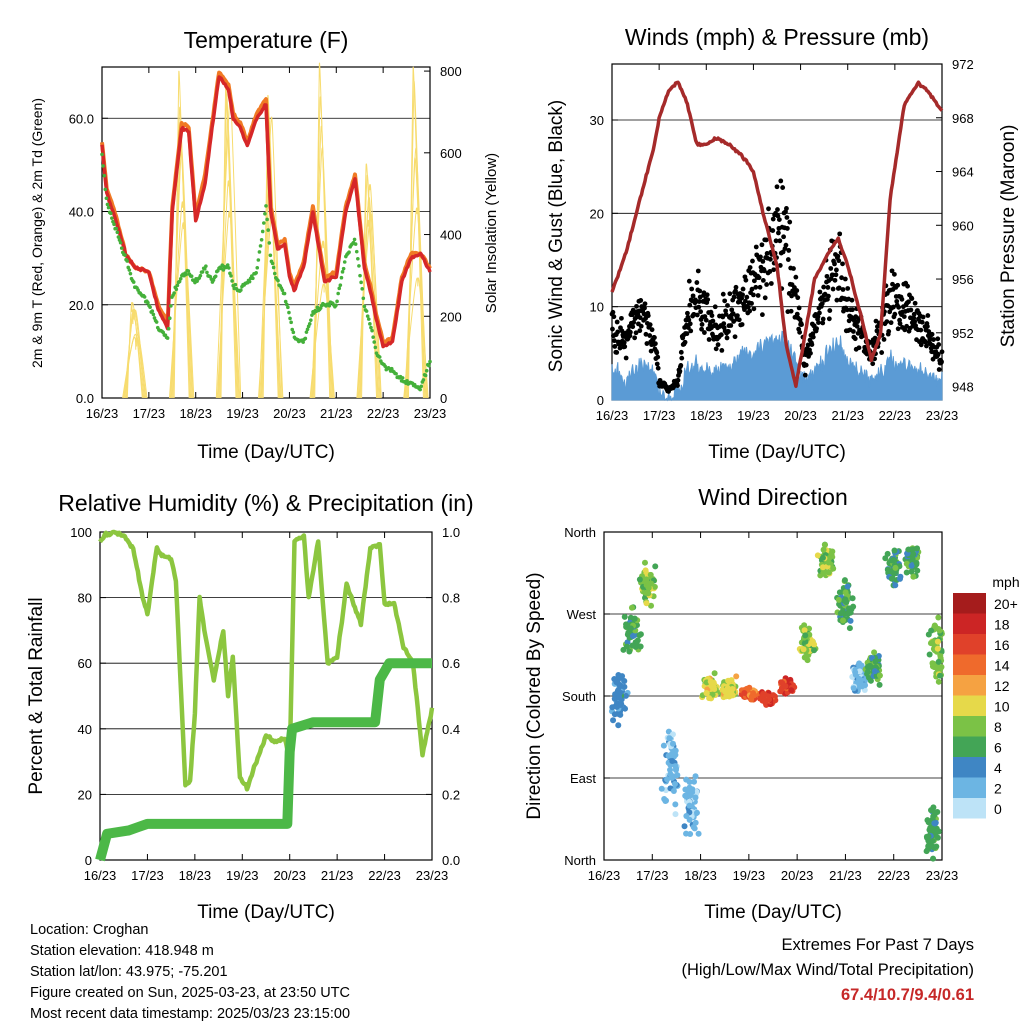 Image resolution: width=1024 pixels, height=1025 pixels. What do you see at coordinates (597, 120) in the screenshot?
I see `y-tick-label: 30` at bounding box center [597, 120].